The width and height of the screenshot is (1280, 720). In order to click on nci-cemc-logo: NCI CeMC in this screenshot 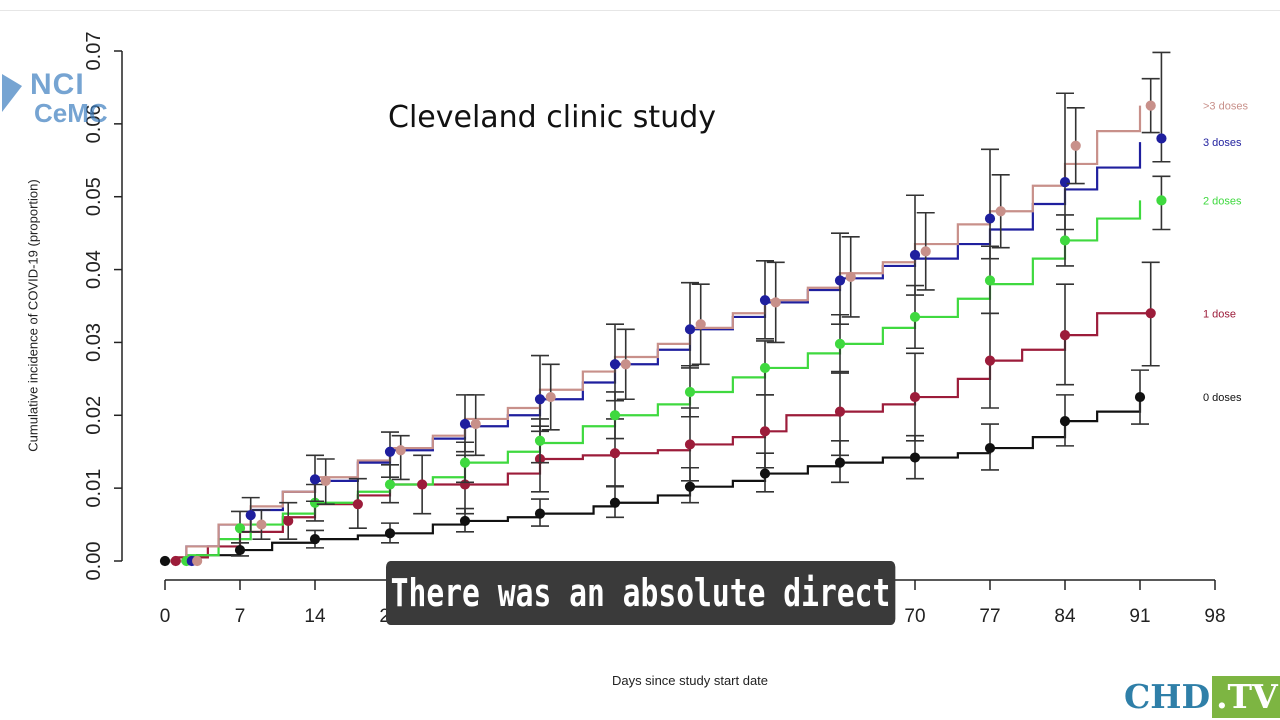, I will do `click(77, 98)`.